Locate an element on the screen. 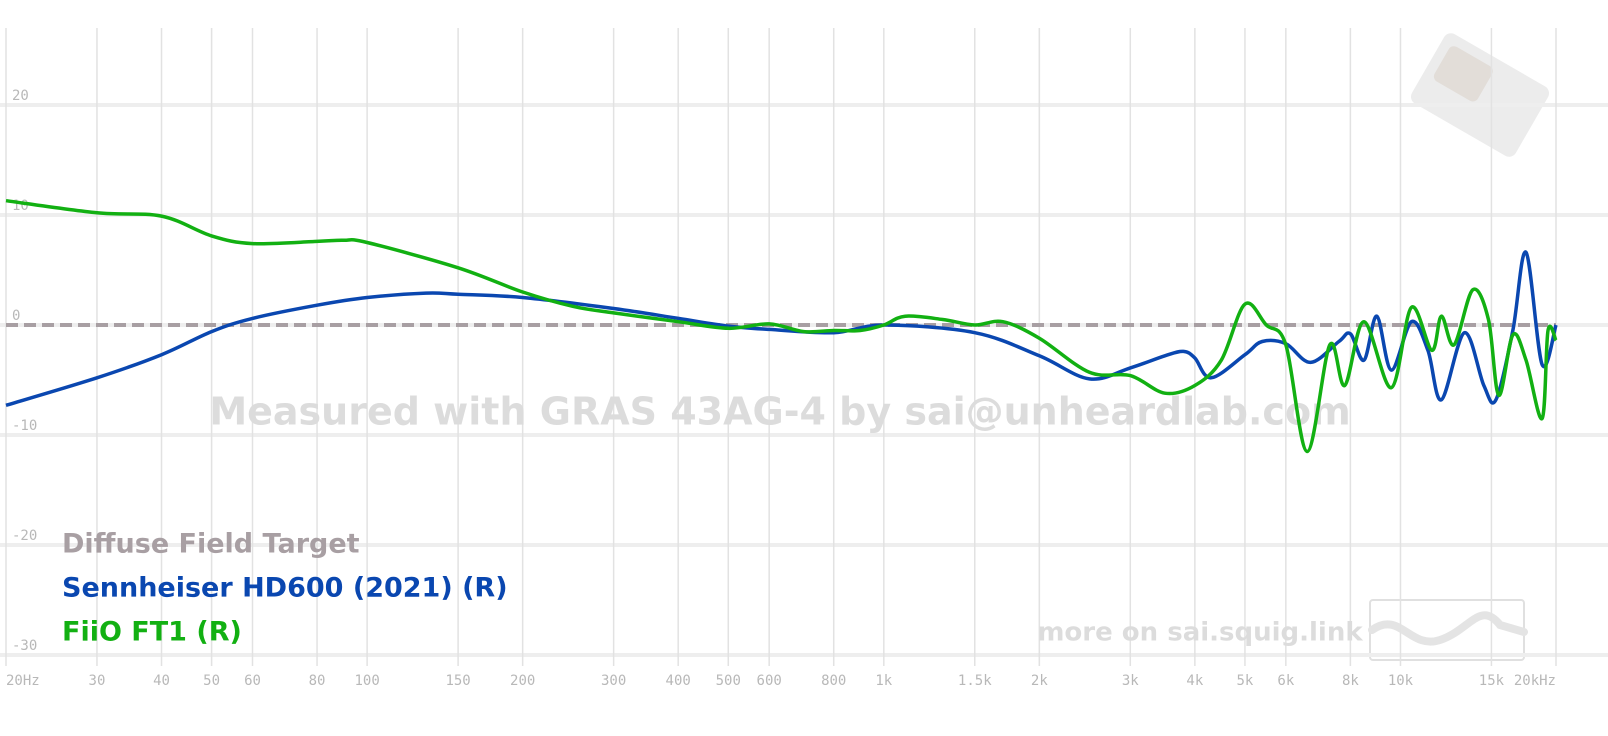 This screenshot has height=736, width=1608. y-tick-label: -30 is located at coordinates (24, 646).